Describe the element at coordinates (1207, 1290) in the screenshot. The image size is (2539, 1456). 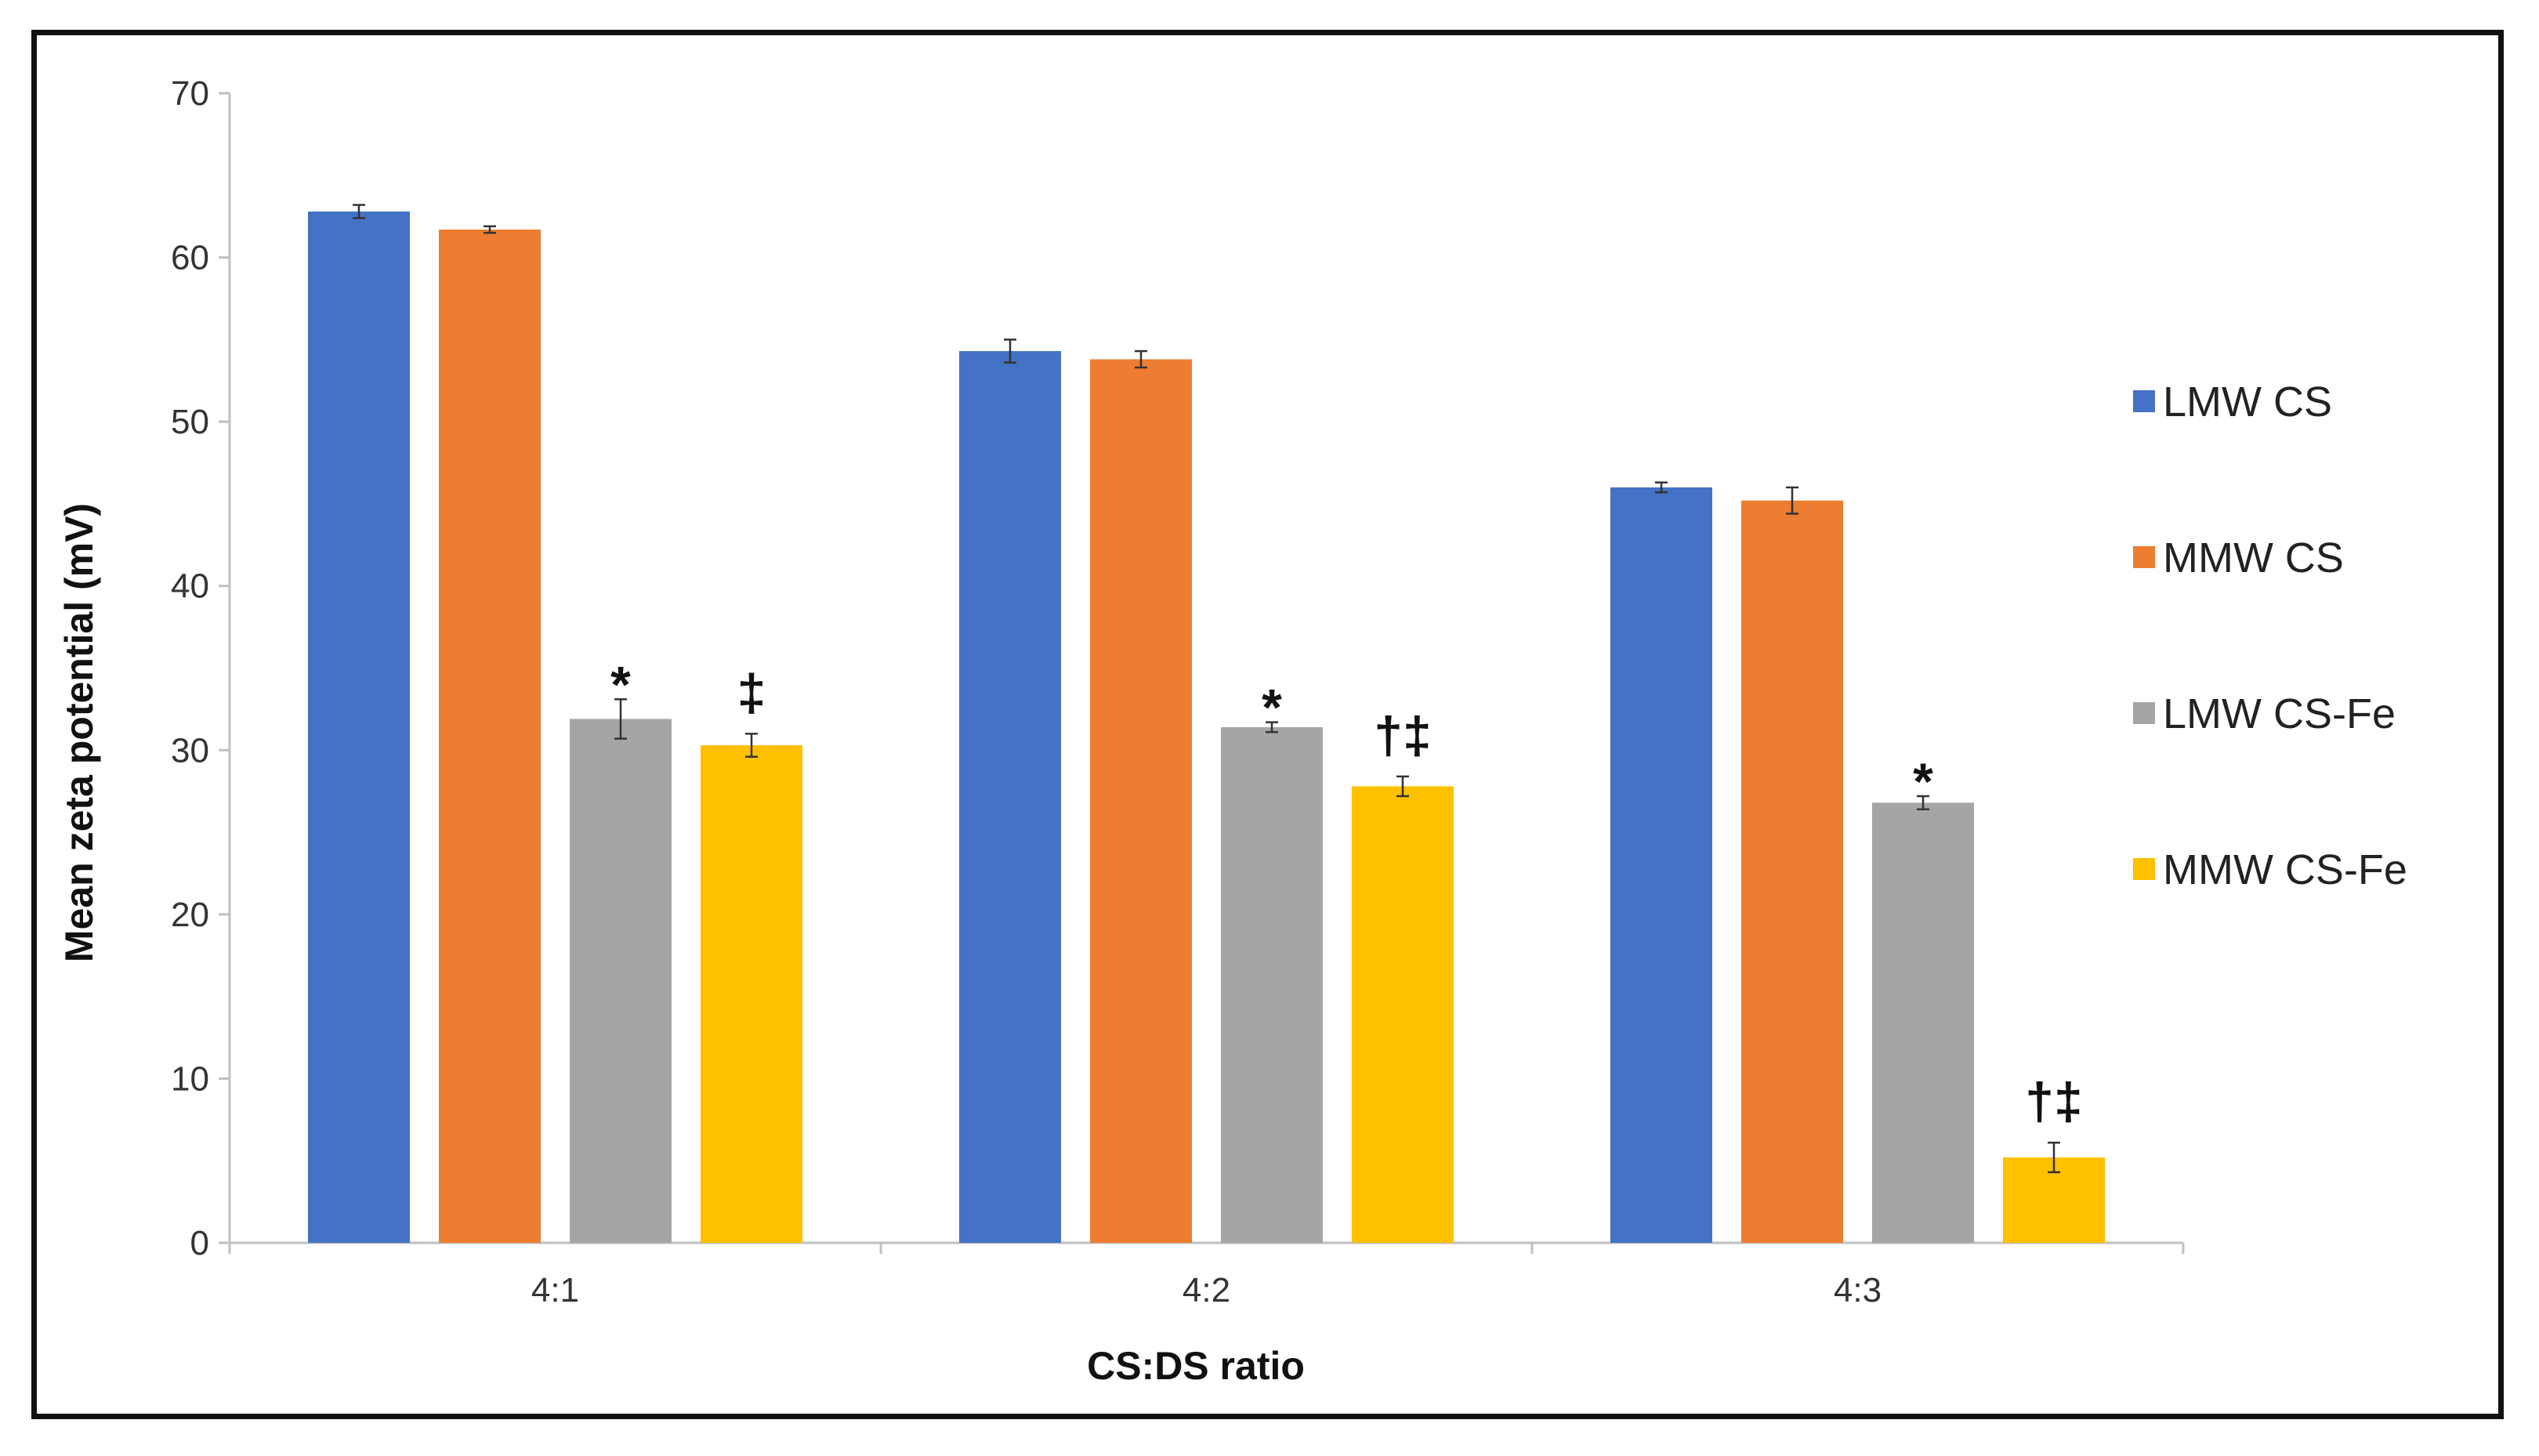
I see `x-tick-label: 4:2` at that location.